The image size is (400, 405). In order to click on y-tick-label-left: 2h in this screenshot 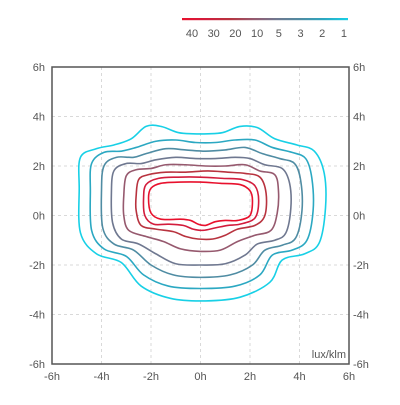, I will do `click(39, 167)`.